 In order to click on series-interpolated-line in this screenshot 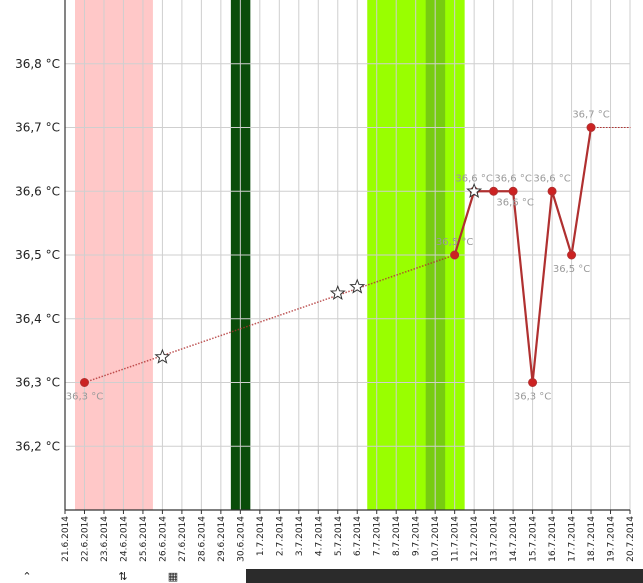, I will do `click(269, 319)`.